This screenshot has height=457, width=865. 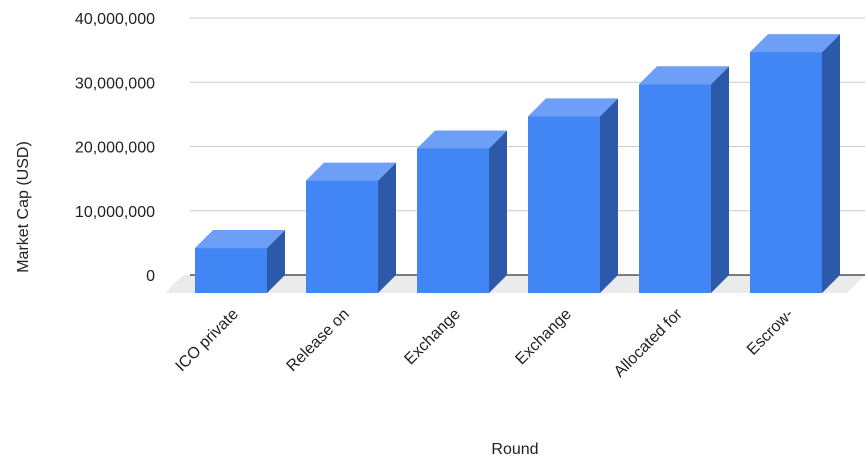 What do you see at coordinates (115, 212) in the screenshot?
I see `y-tick-label: 10,000,000` at bounding box center [115, 212].